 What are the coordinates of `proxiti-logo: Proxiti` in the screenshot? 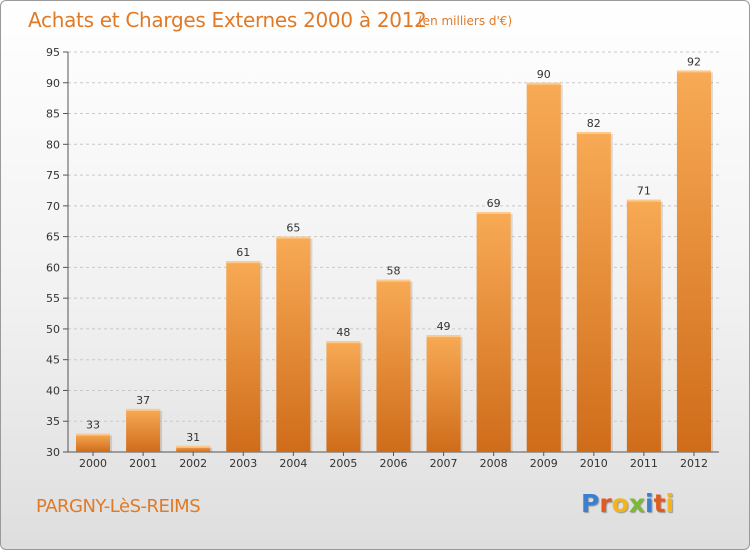 It's located at (627, 503).